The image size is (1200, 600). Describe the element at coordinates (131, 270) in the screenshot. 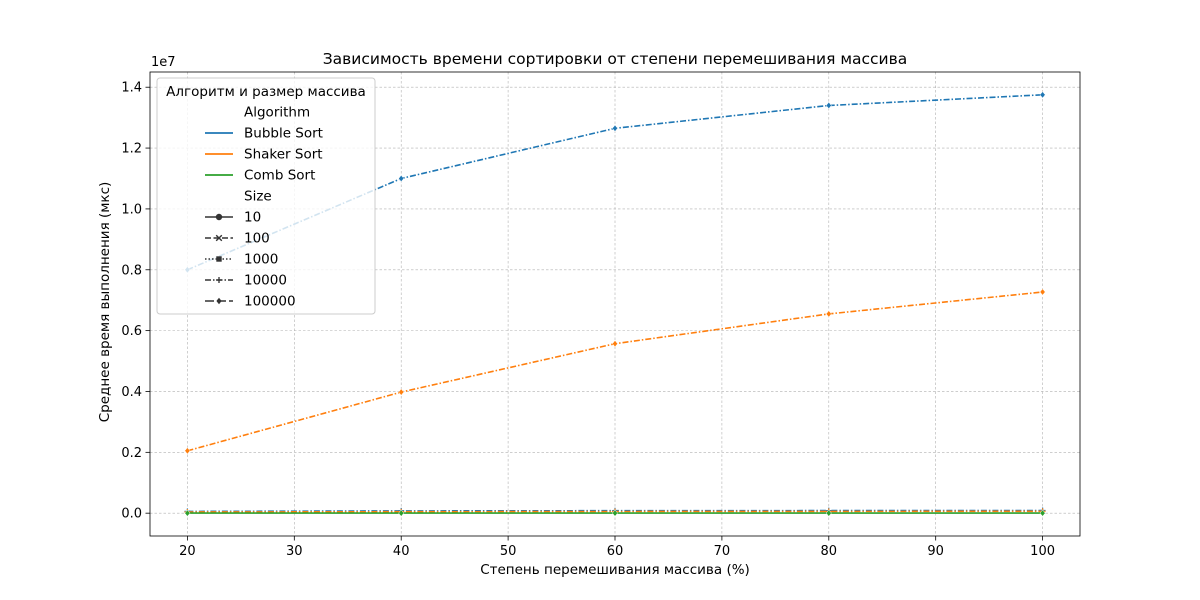

I see `y-tick-label: 0.8` at that location.